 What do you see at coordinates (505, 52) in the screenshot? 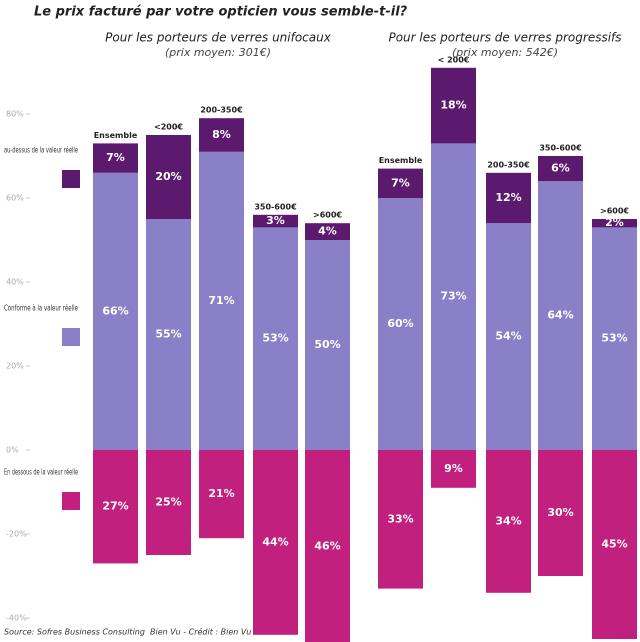
I see `group-note: (prix moyen: 542€)` at bounding box center [505, 52].